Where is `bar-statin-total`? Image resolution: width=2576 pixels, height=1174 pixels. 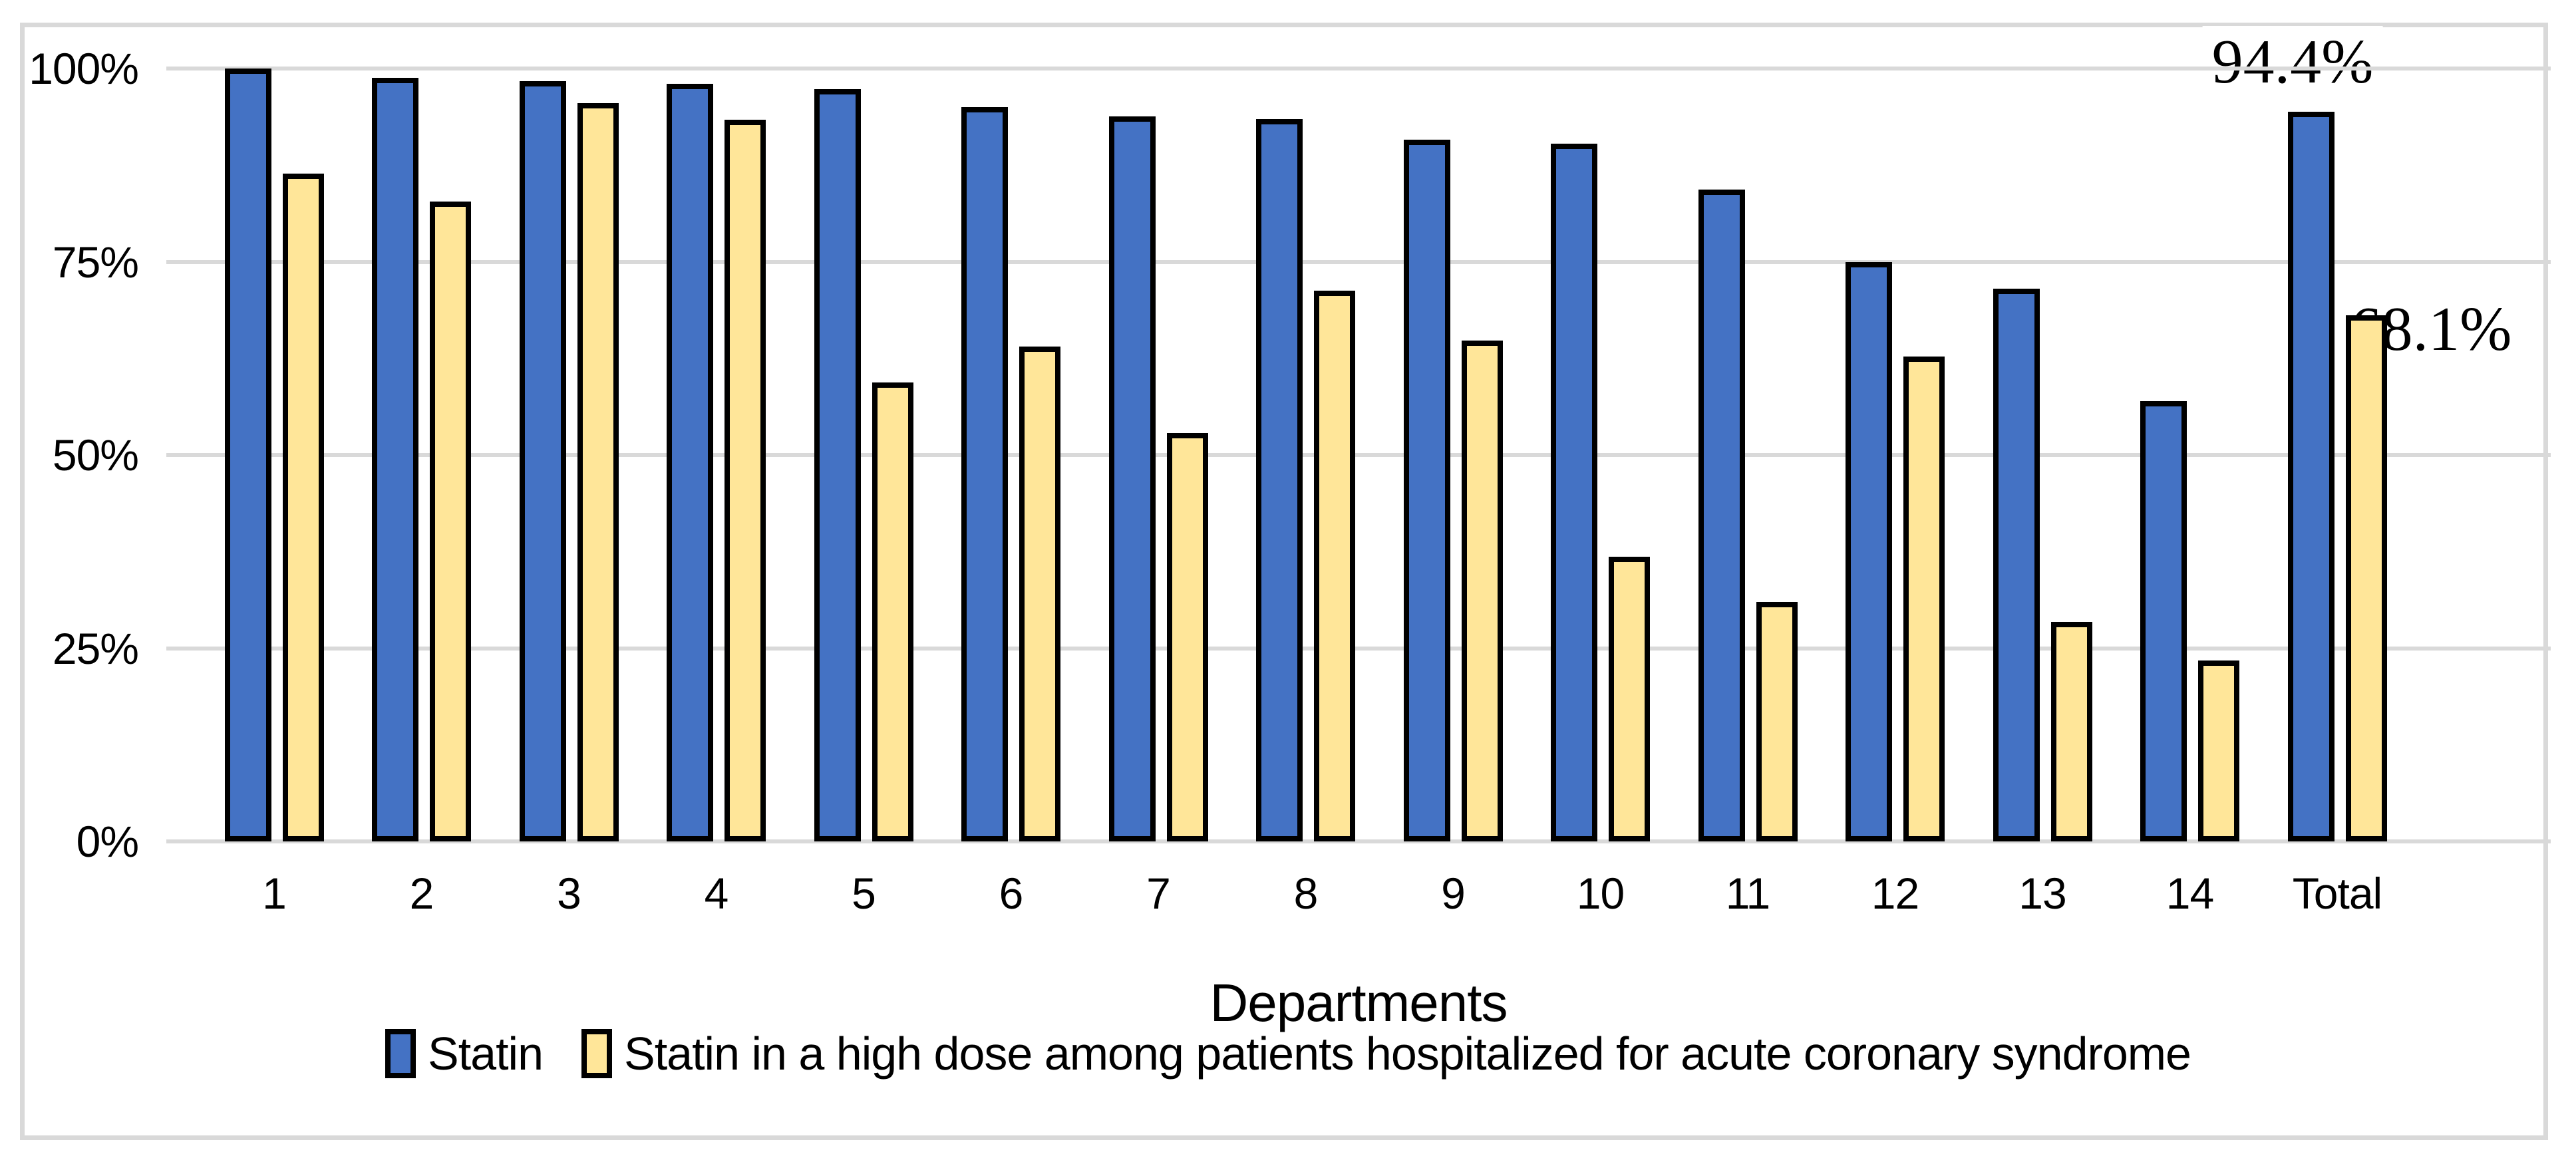 bar-statin-total is located at coordinates (2310, 476).